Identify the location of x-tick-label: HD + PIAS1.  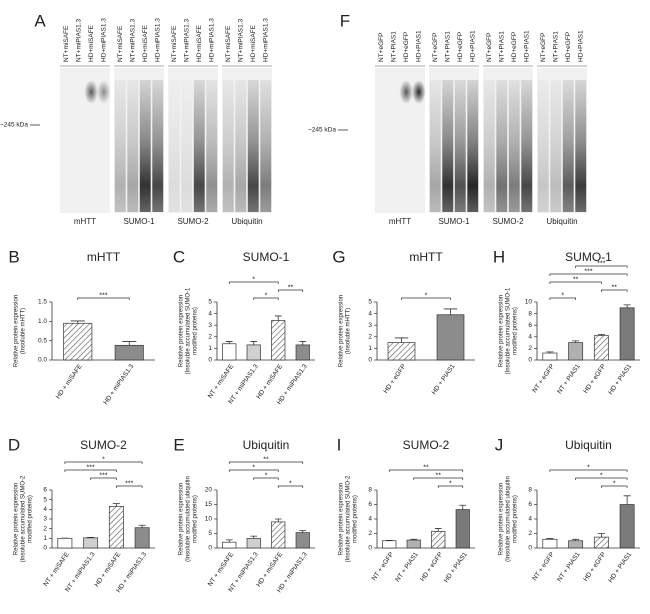
(456, 567).